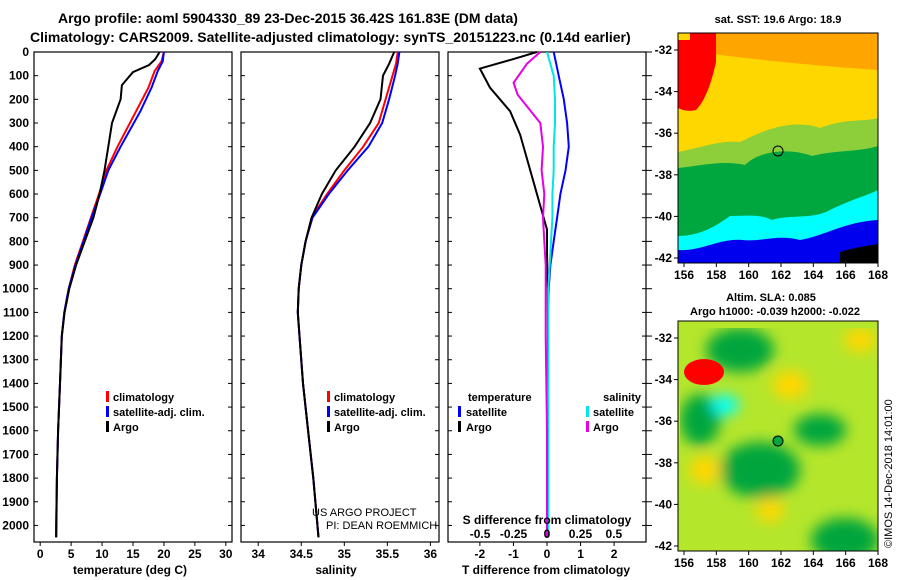  What do you see at coordinates (15, 407) in the screenshot?
I see `depth-tick-label: 1500` at bounding box center [15, 407].